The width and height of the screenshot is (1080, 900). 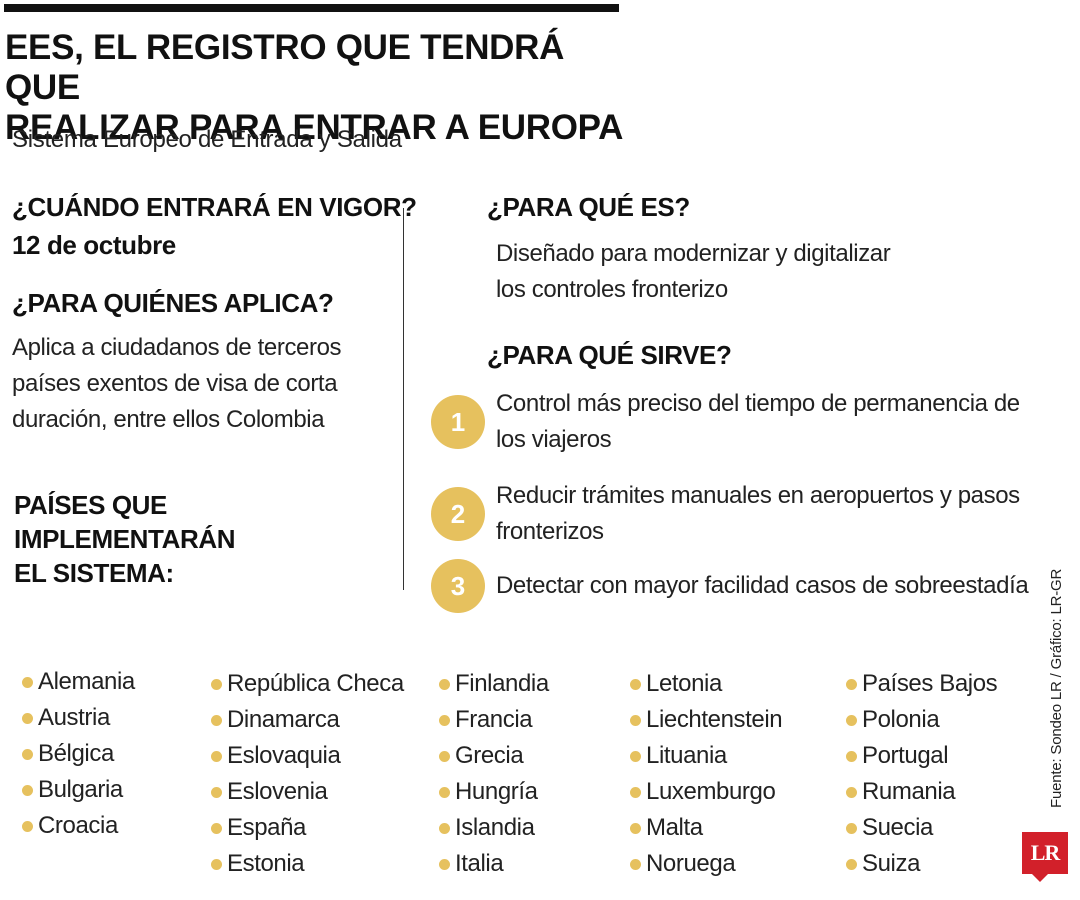 What do you see at coordinates (706, 756) in the screenshot?
I see `list-item: Lituania` at bounding box center [706, 756].